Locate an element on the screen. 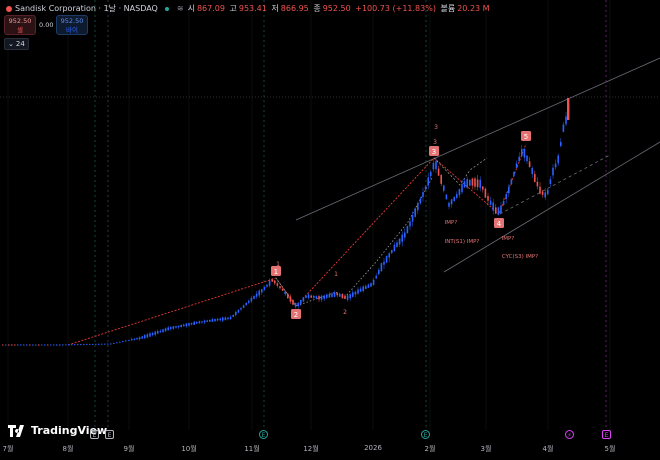  wave-marker-5: 5 is located at coordinates (526, 136).